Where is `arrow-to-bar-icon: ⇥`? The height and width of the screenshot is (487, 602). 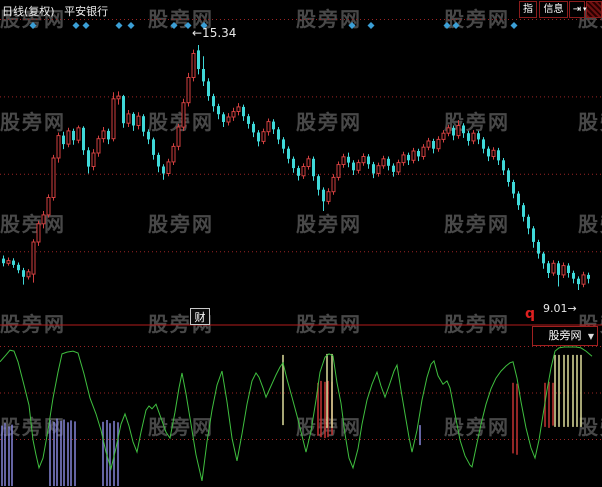
arrow-to-bar-icon: ⇥ is located at coordinates (577, 9).